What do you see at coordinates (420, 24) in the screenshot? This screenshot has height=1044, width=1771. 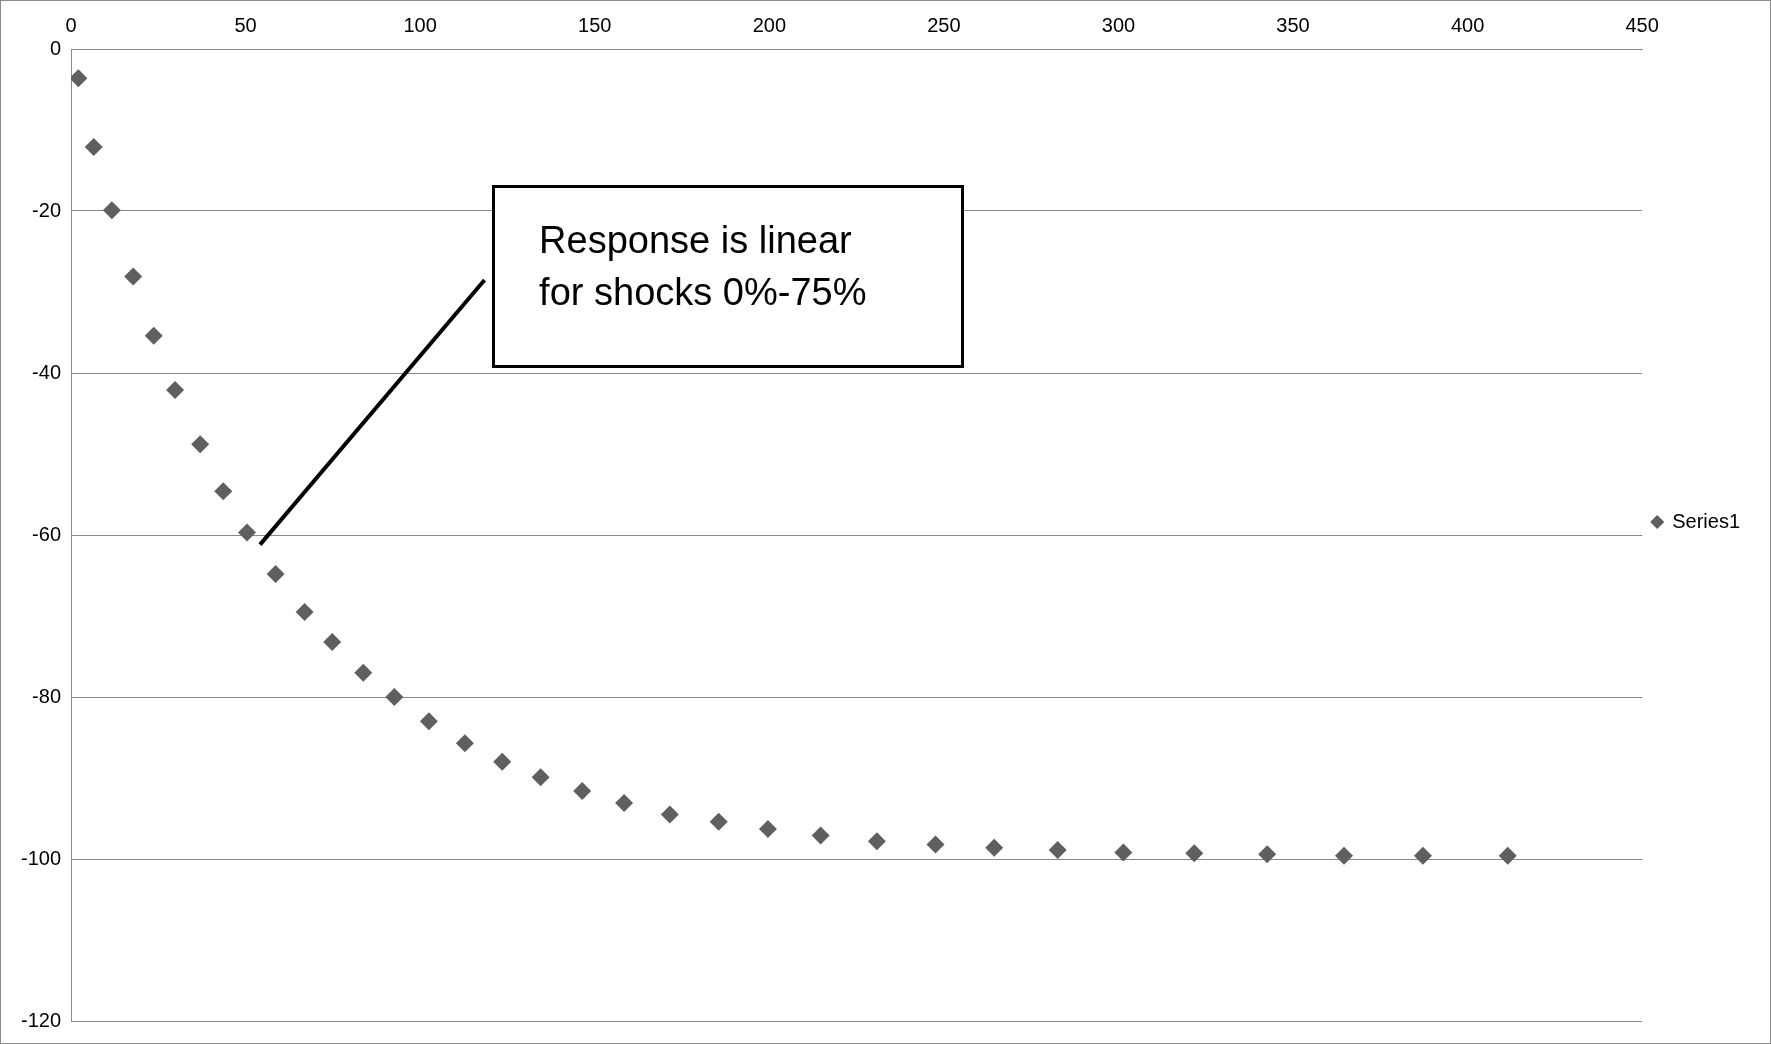 I see `x-tick-label: 100` at bounding box center [420, 24].